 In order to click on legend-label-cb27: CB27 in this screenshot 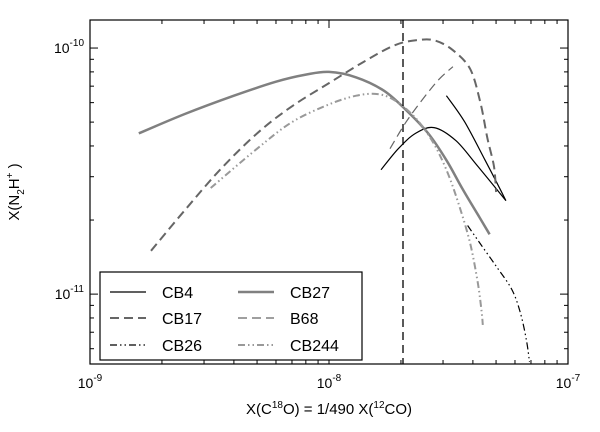, I will do `click(310, 293)`.